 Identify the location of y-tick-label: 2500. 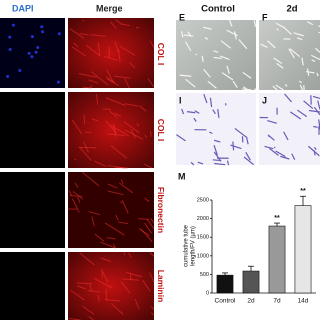
(203, 200).